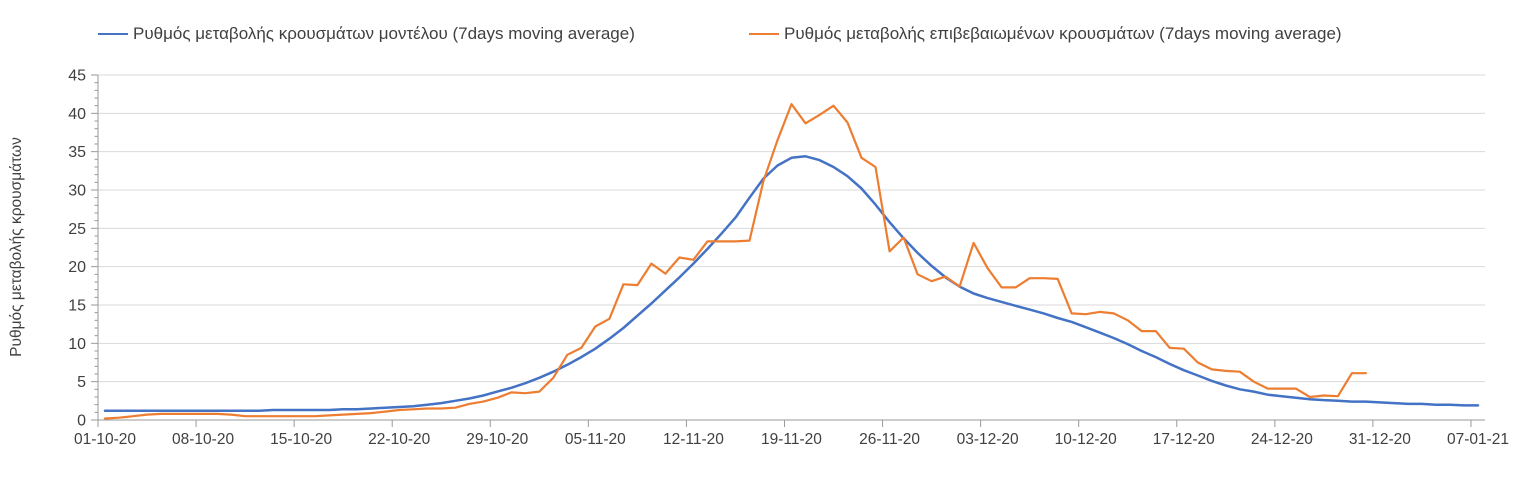  What do you see at coordinates (105, 439) in the screenshot?
I see `x-tick-label: 01-10-20` at bounding box center [105, 439].